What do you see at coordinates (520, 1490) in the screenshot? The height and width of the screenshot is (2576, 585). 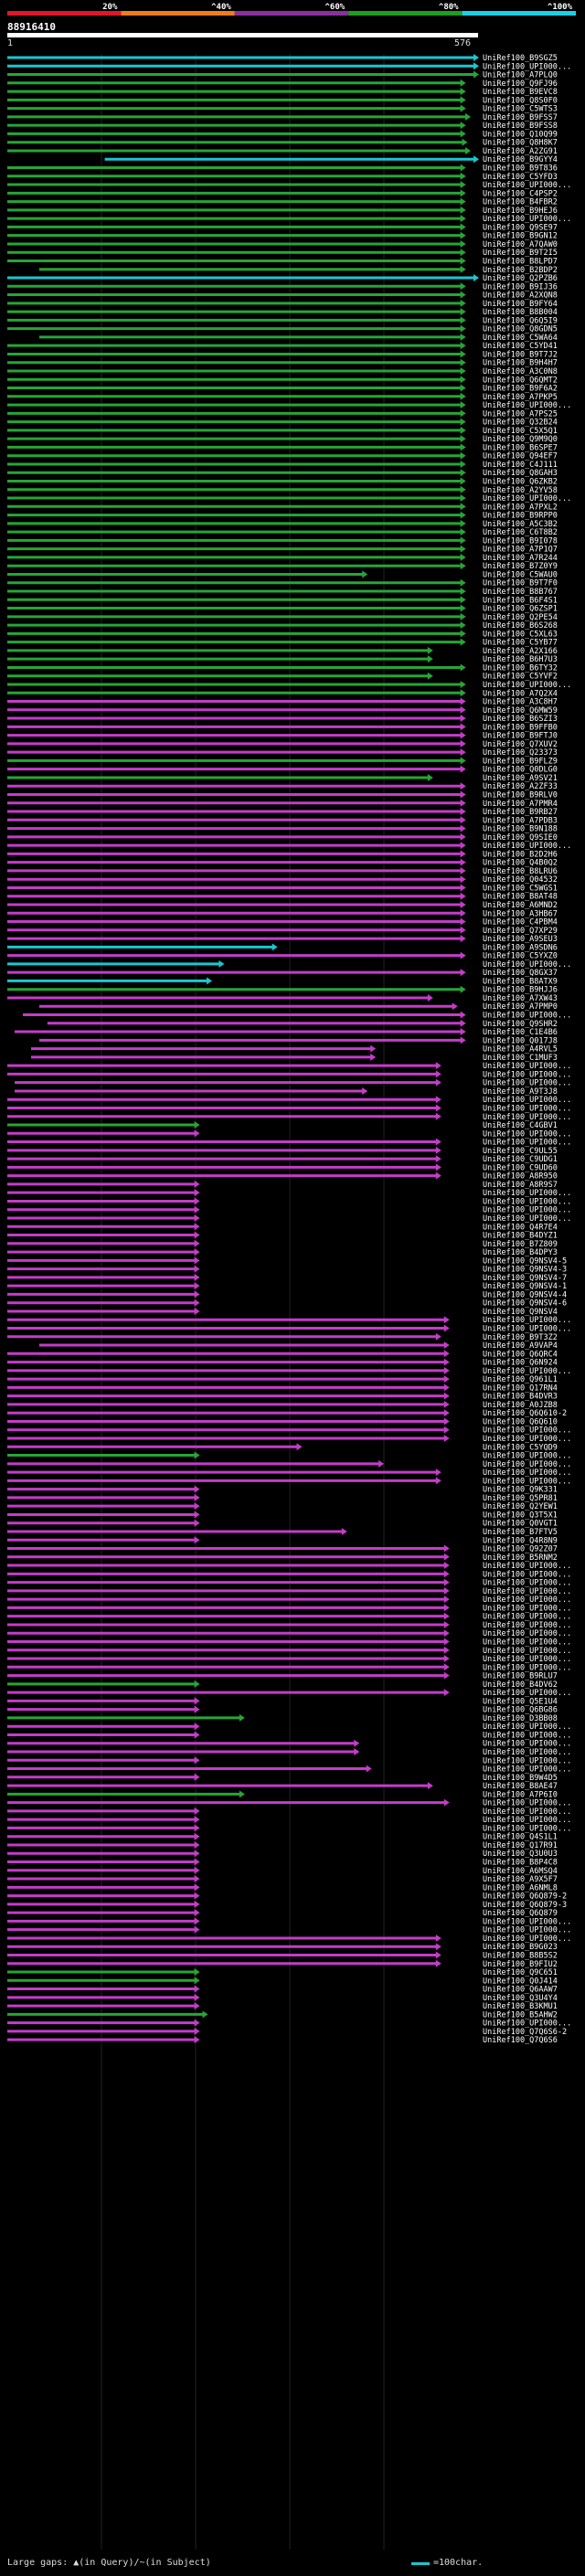 I see `hit-label: UniRef100_Q9K331` at bounding box center [520, 1490].